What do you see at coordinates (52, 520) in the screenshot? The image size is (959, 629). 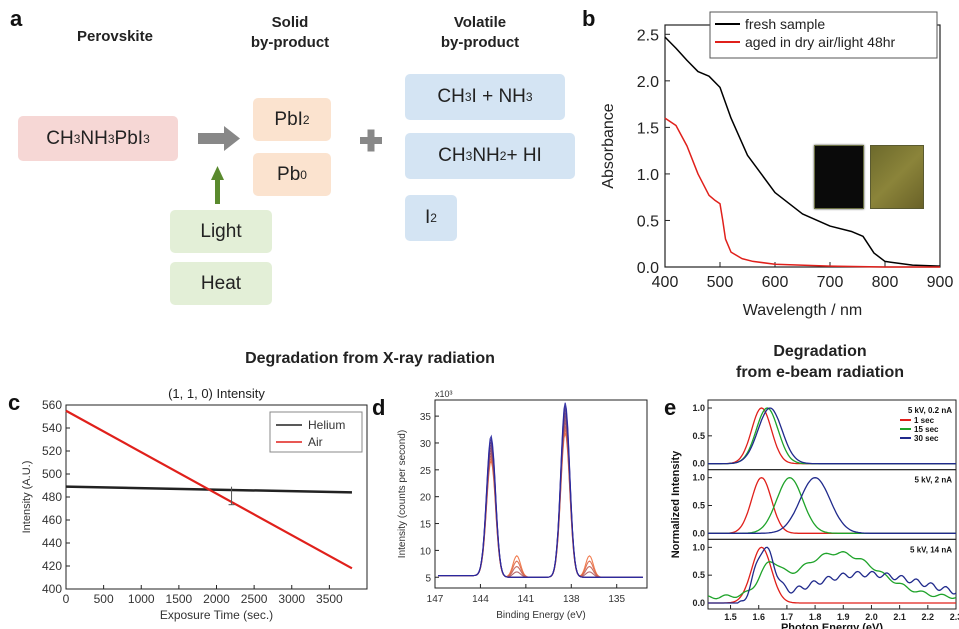 I see `y-tick-label: 460` at bounding box center [52, 520].